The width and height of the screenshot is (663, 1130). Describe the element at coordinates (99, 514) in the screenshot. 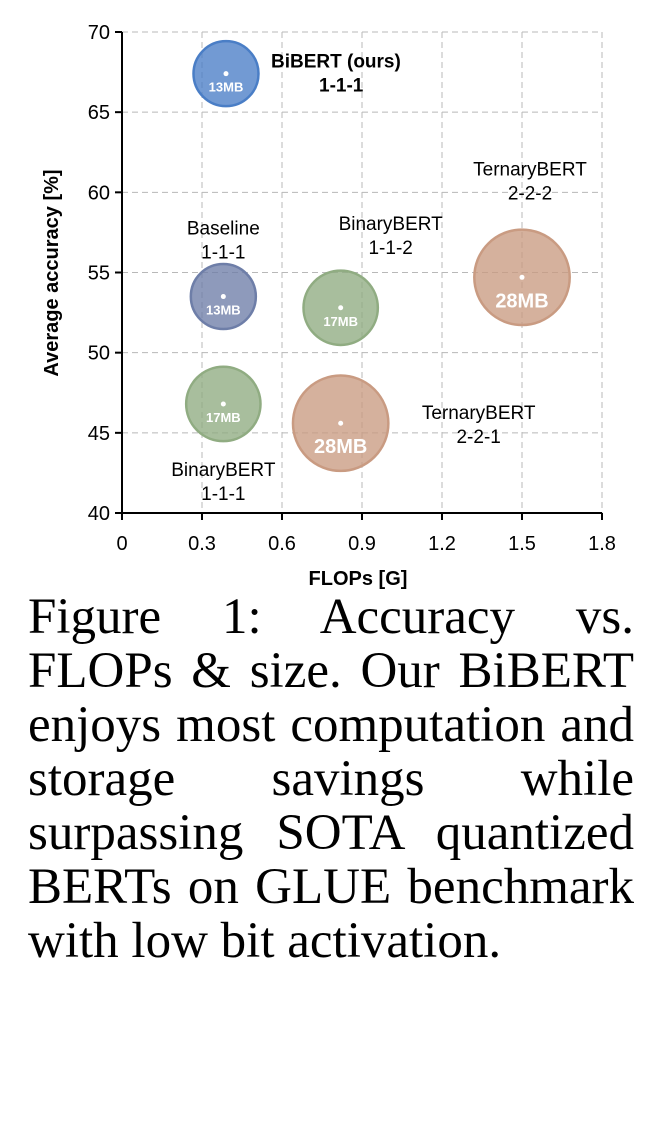

I see `y-tick-label: 40` at that location.